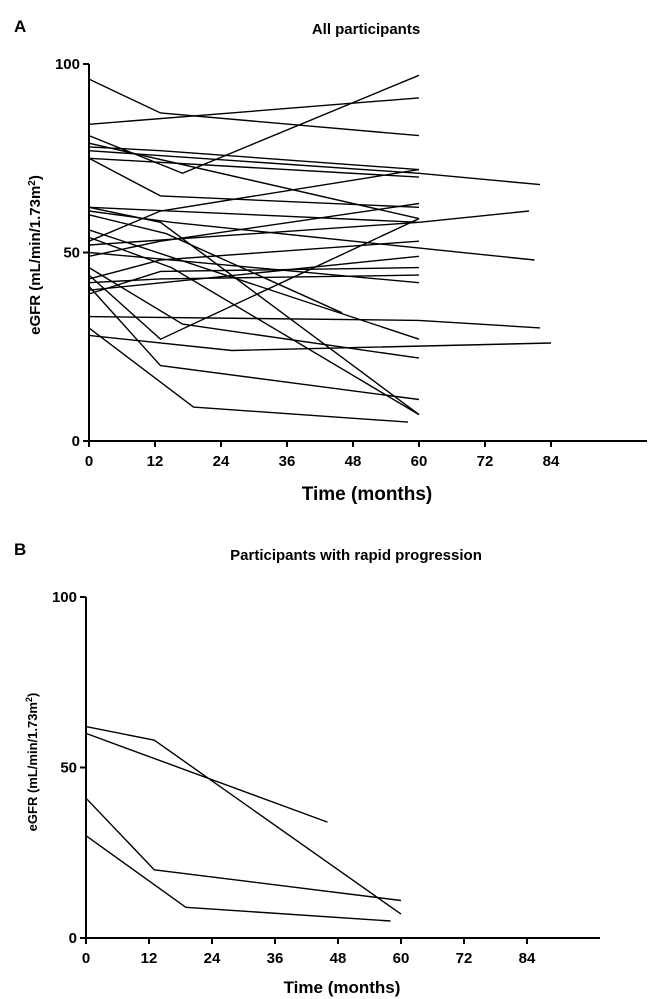  Describe the element at coordinates (73, 938) in the screenshot. I see `panel-b-y-tick-label: 0` at that location.